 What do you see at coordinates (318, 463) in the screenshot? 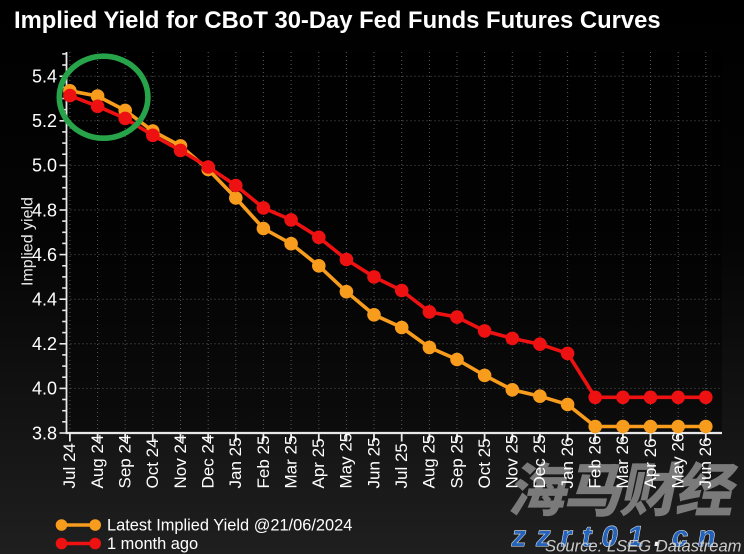
I see `svg-text: Apr 25` at bounding box center [318, 463].